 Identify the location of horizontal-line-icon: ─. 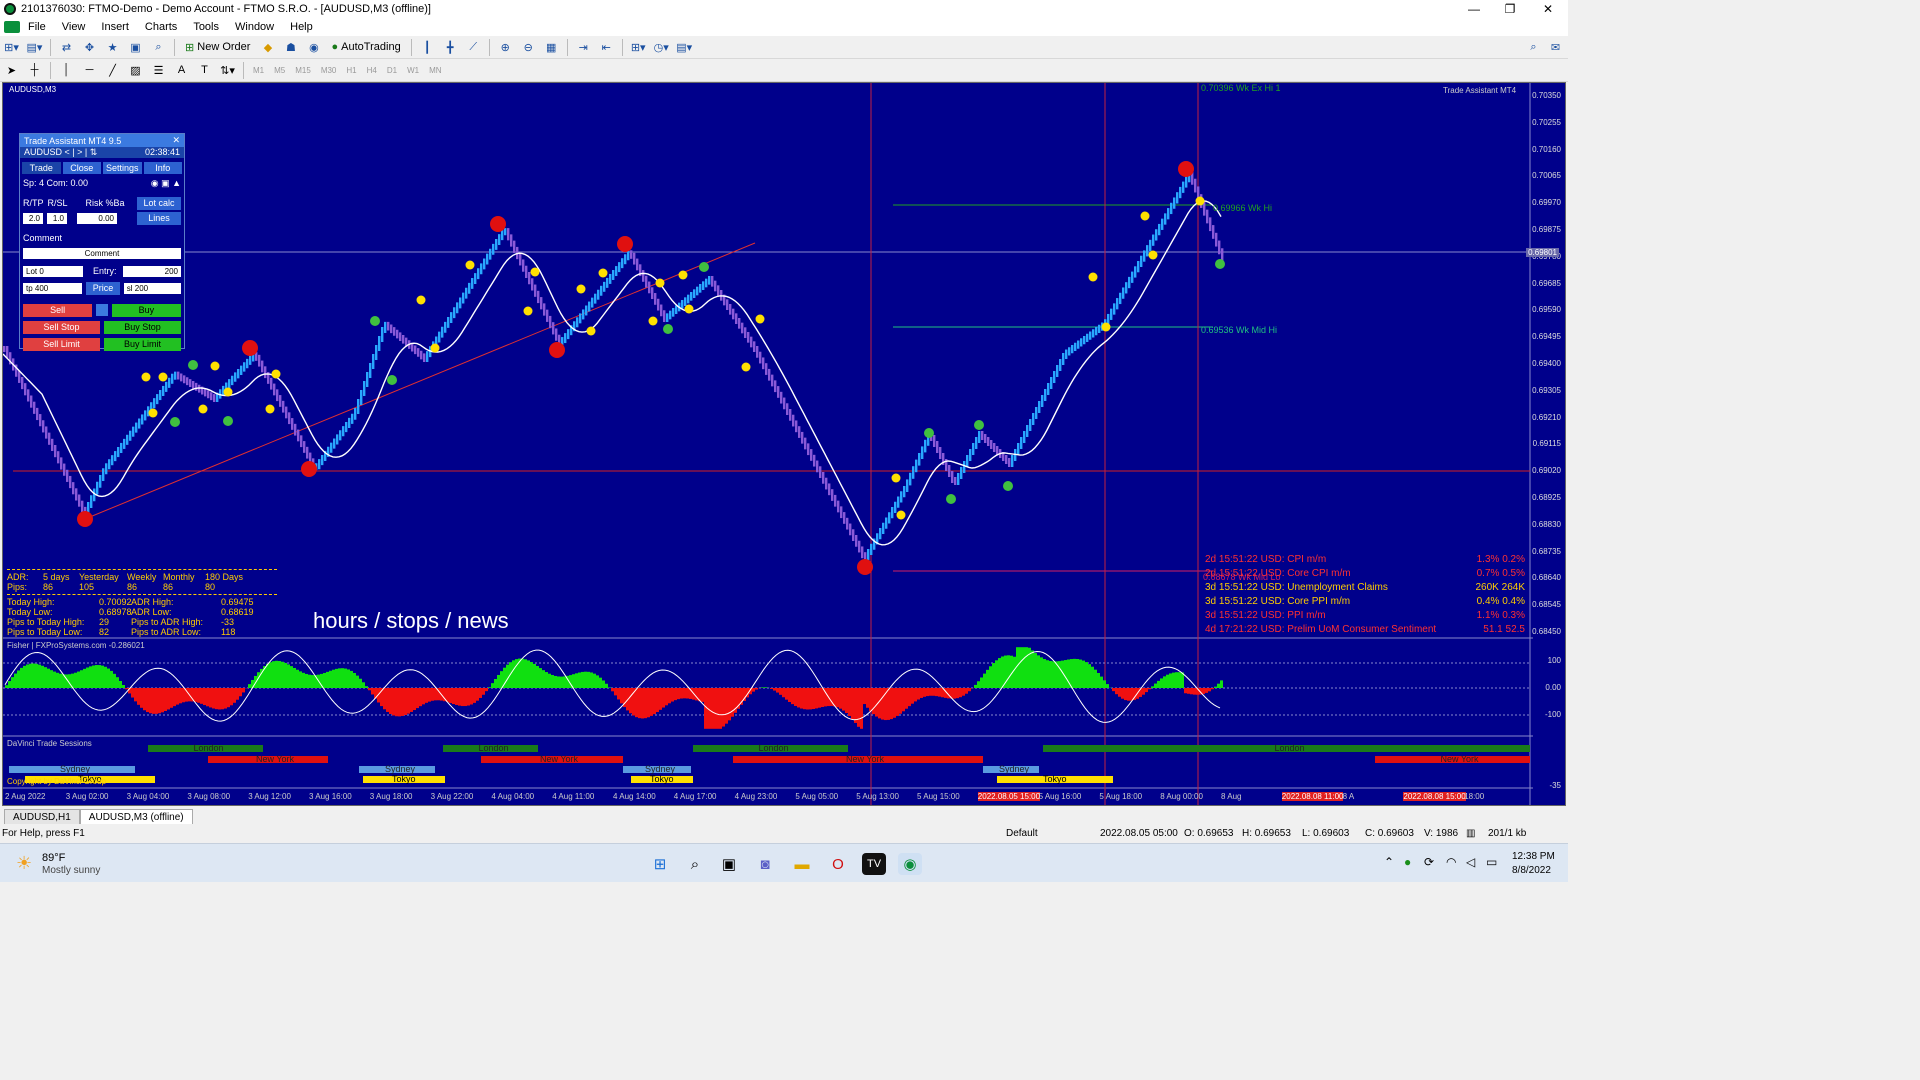
(89, 70).